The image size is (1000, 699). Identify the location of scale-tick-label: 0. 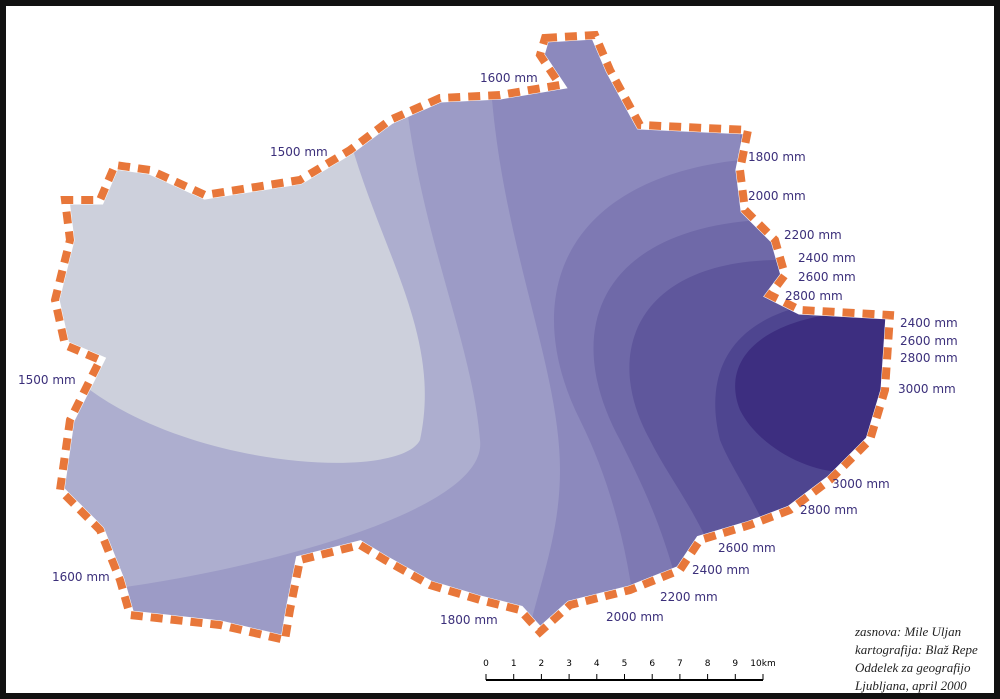
(486, 664).